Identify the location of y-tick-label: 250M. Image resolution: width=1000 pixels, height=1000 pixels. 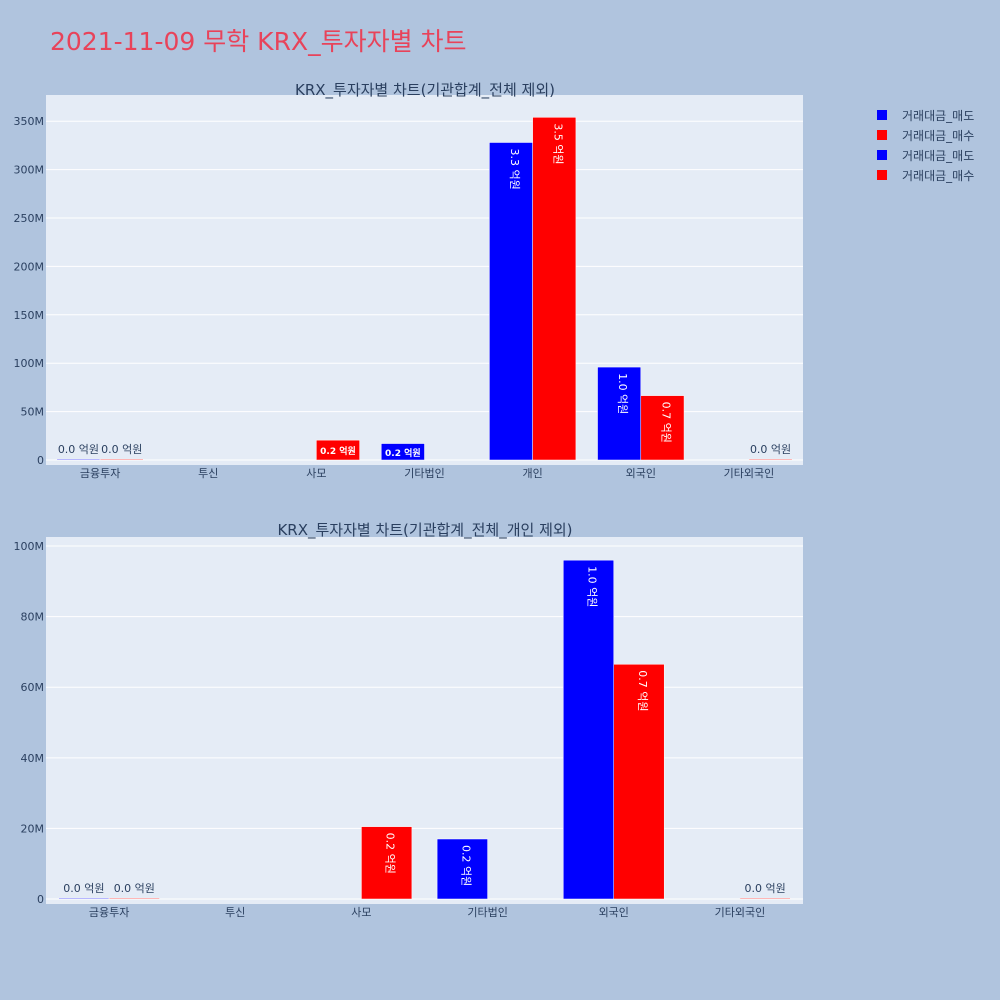
(29, 218).